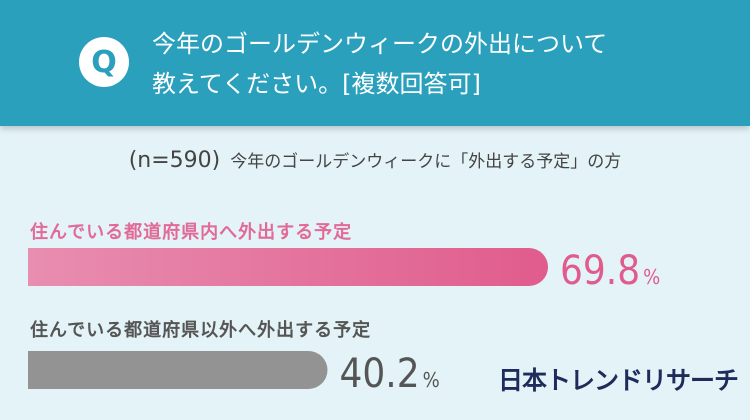 This screenshot has height=420, width=750. What do you see at coordinates (104, 62) in the screenshot?
I see `q-badge: Q` at bounding box center [104, 62].